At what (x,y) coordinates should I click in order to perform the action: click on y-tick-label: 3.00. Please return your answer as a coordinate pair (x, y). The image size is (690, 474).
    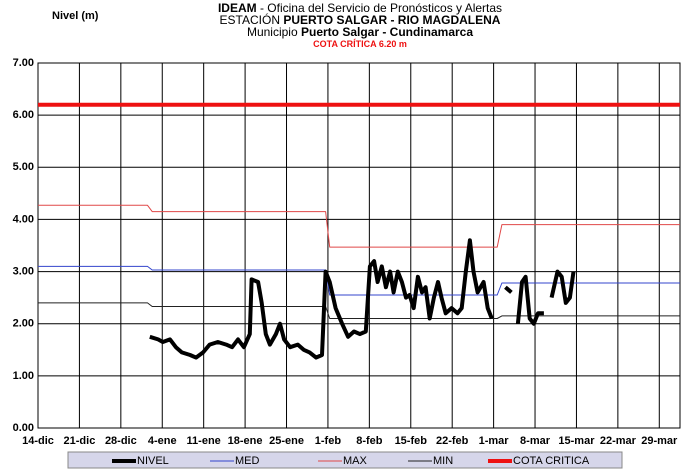
    Looking at the image, I should click on (23, 271).